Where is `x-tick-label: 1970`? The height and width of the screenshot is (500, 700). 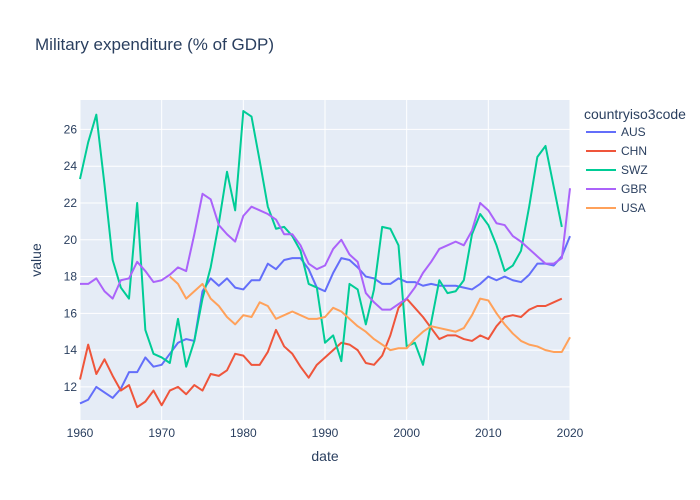 x-tick-label: 1970 is located at coordinates (161, 433).